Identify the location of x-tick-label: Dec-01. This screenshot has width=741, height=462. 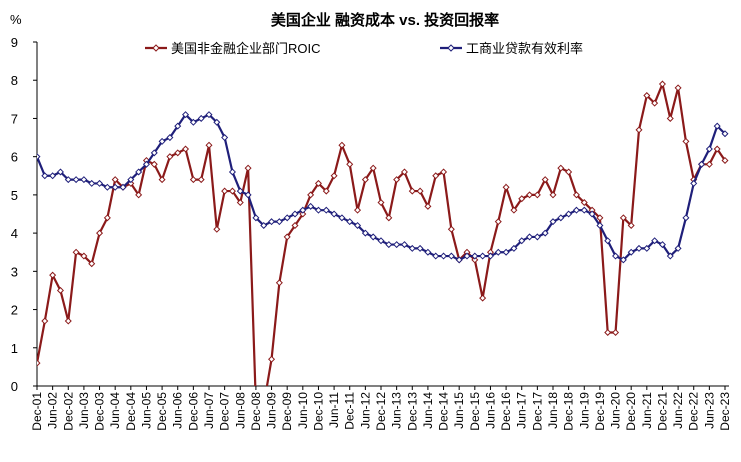
(37, 411).